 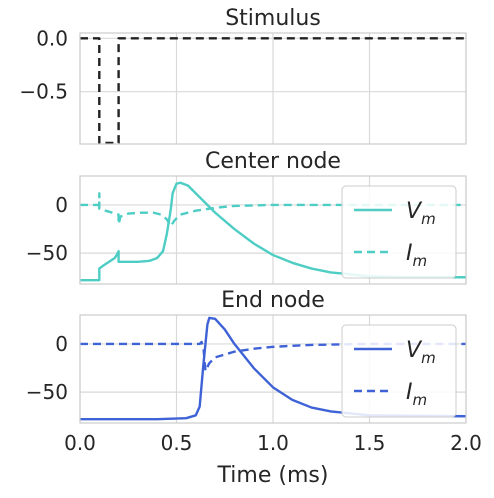 What do you see at coordinates (52, 38) in the screenshot?
I see `y-tick-label: 0.0` at bounding box center [52, 38].